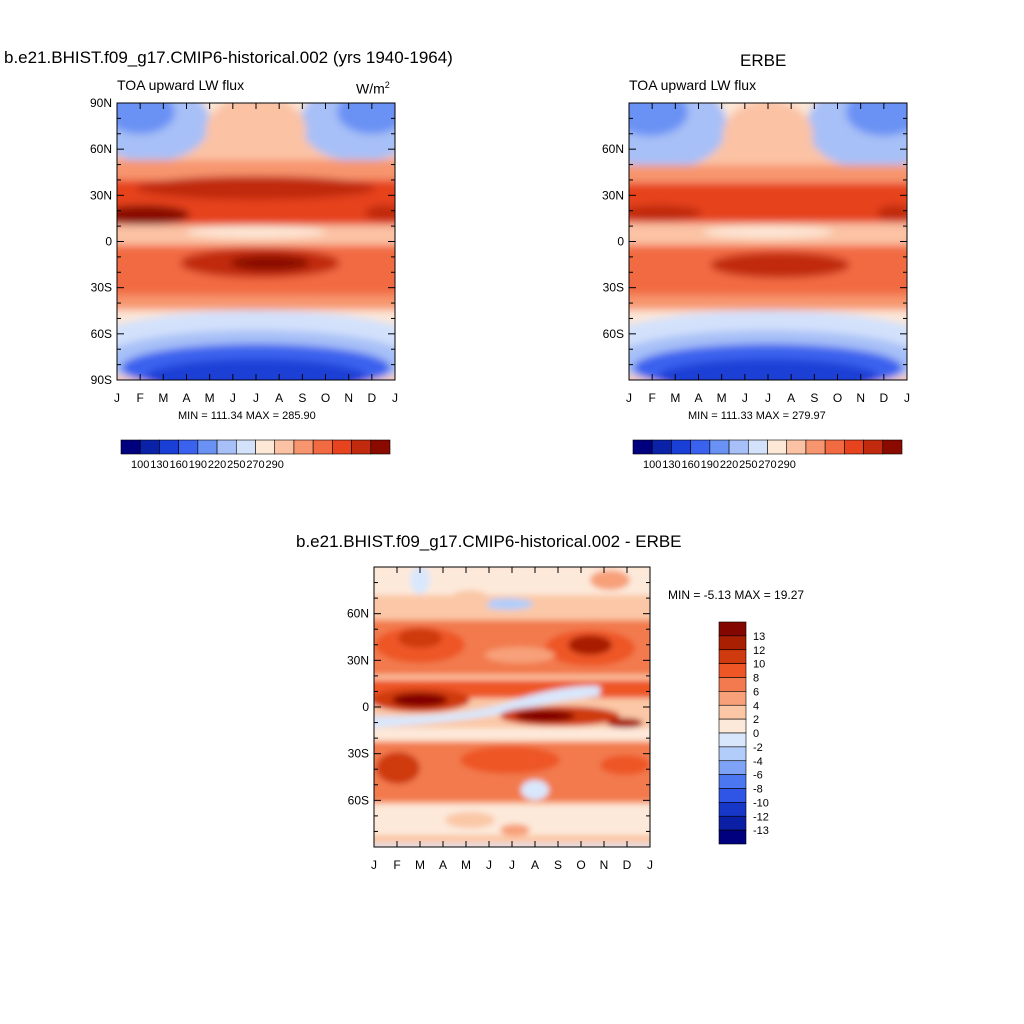  Describe the element at coordinates (275, 465) in the screenshot. I see `panel1-colorbar-label: 290` at that location.